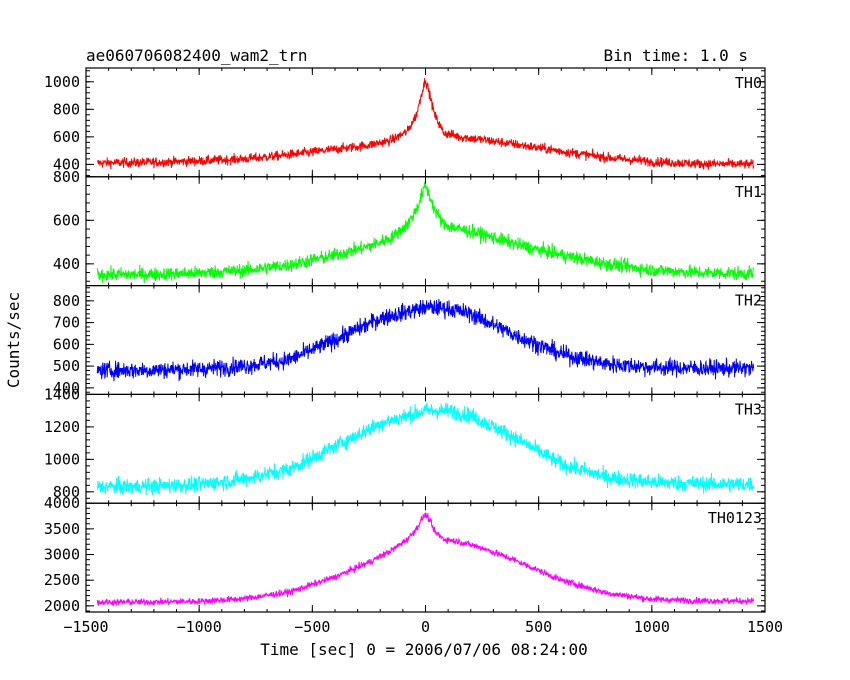 This screenshot has width=850, height=680. Describe the element at coordinates (652, 627) in the screenshot. I see `x-tick-label: 1000` at that location.